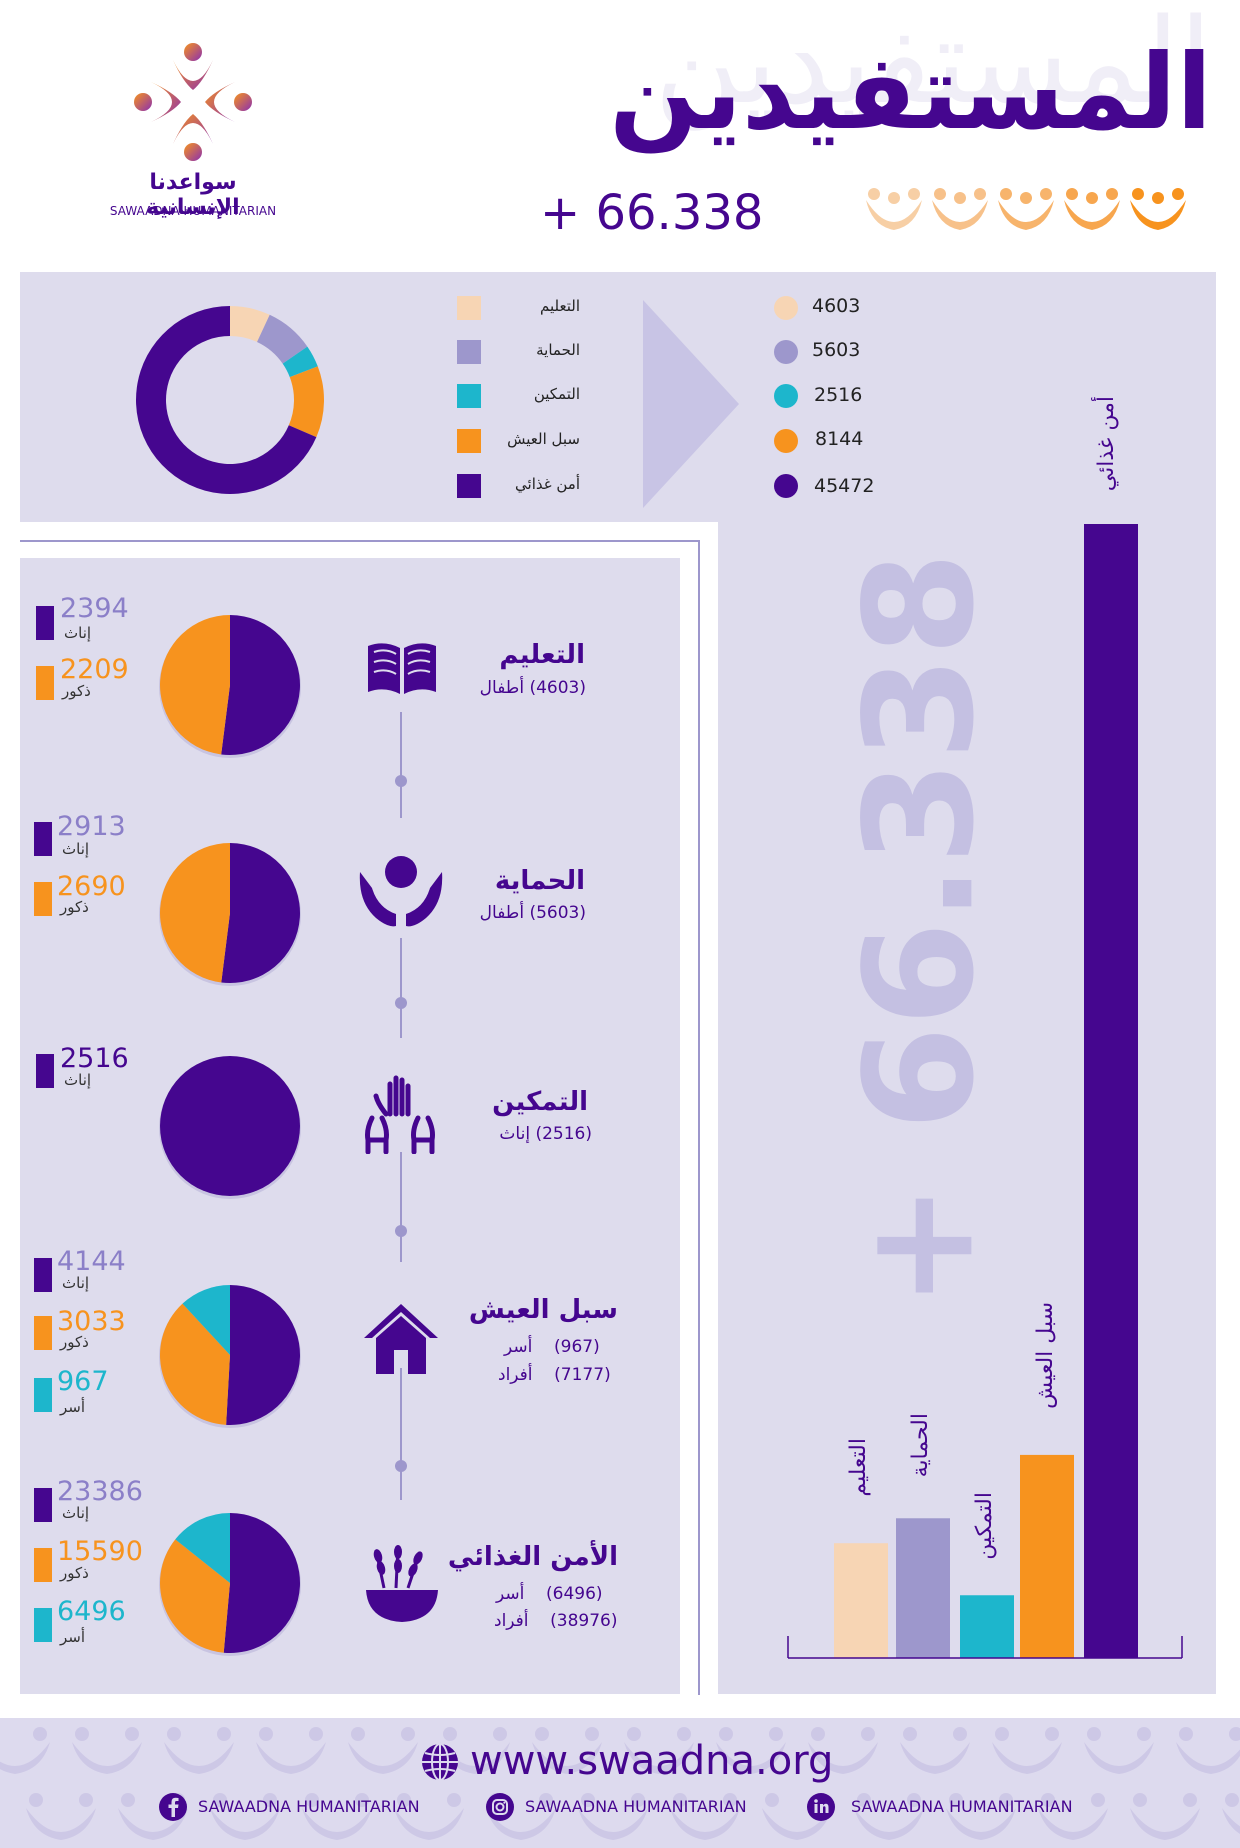 Image resolution: width=1240 pixels, height=1848 pixels. Describe the element at coordinates (100, 1491) in the screenshot. I see `stat-number: 23386` at that location.